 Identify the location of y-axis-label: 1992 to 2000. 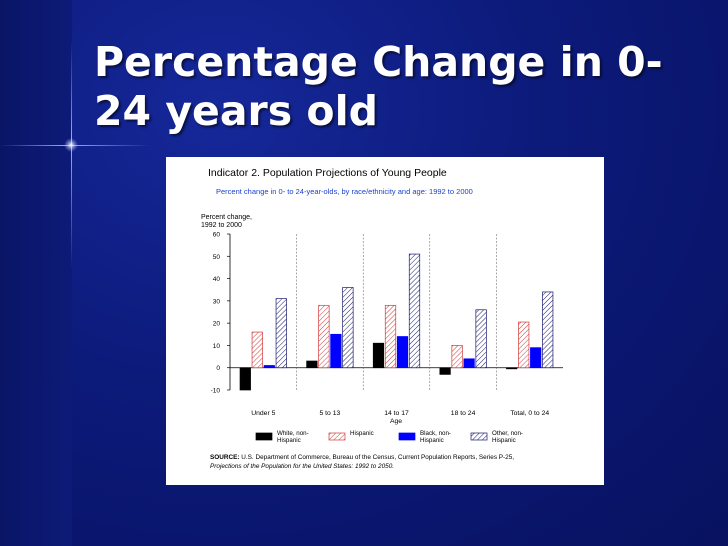
(221, 225).